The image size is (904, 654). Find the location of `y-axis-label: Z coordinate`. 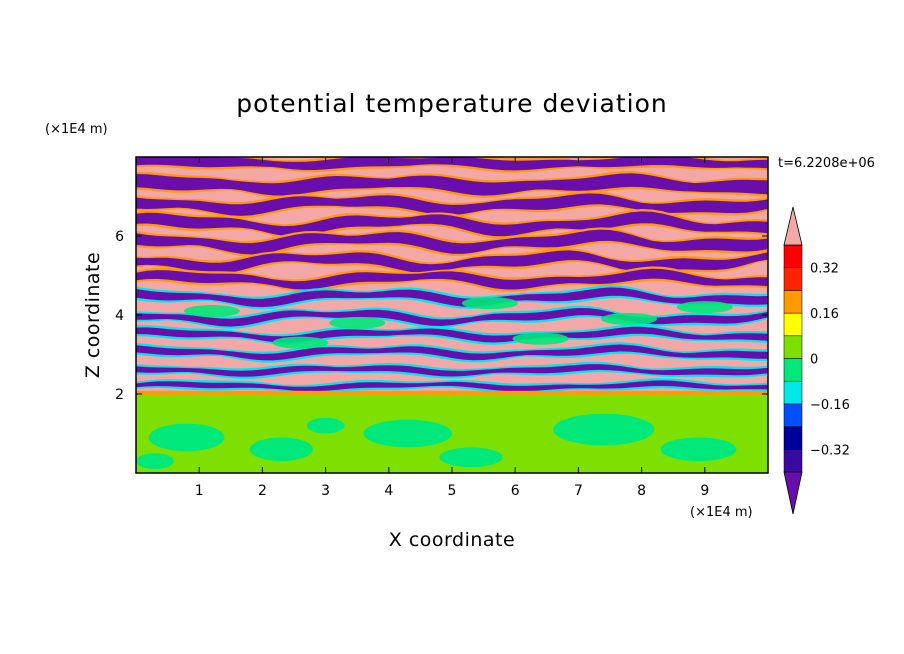

y-axis-label: Z coordinate is located at coordinates (93, 315).